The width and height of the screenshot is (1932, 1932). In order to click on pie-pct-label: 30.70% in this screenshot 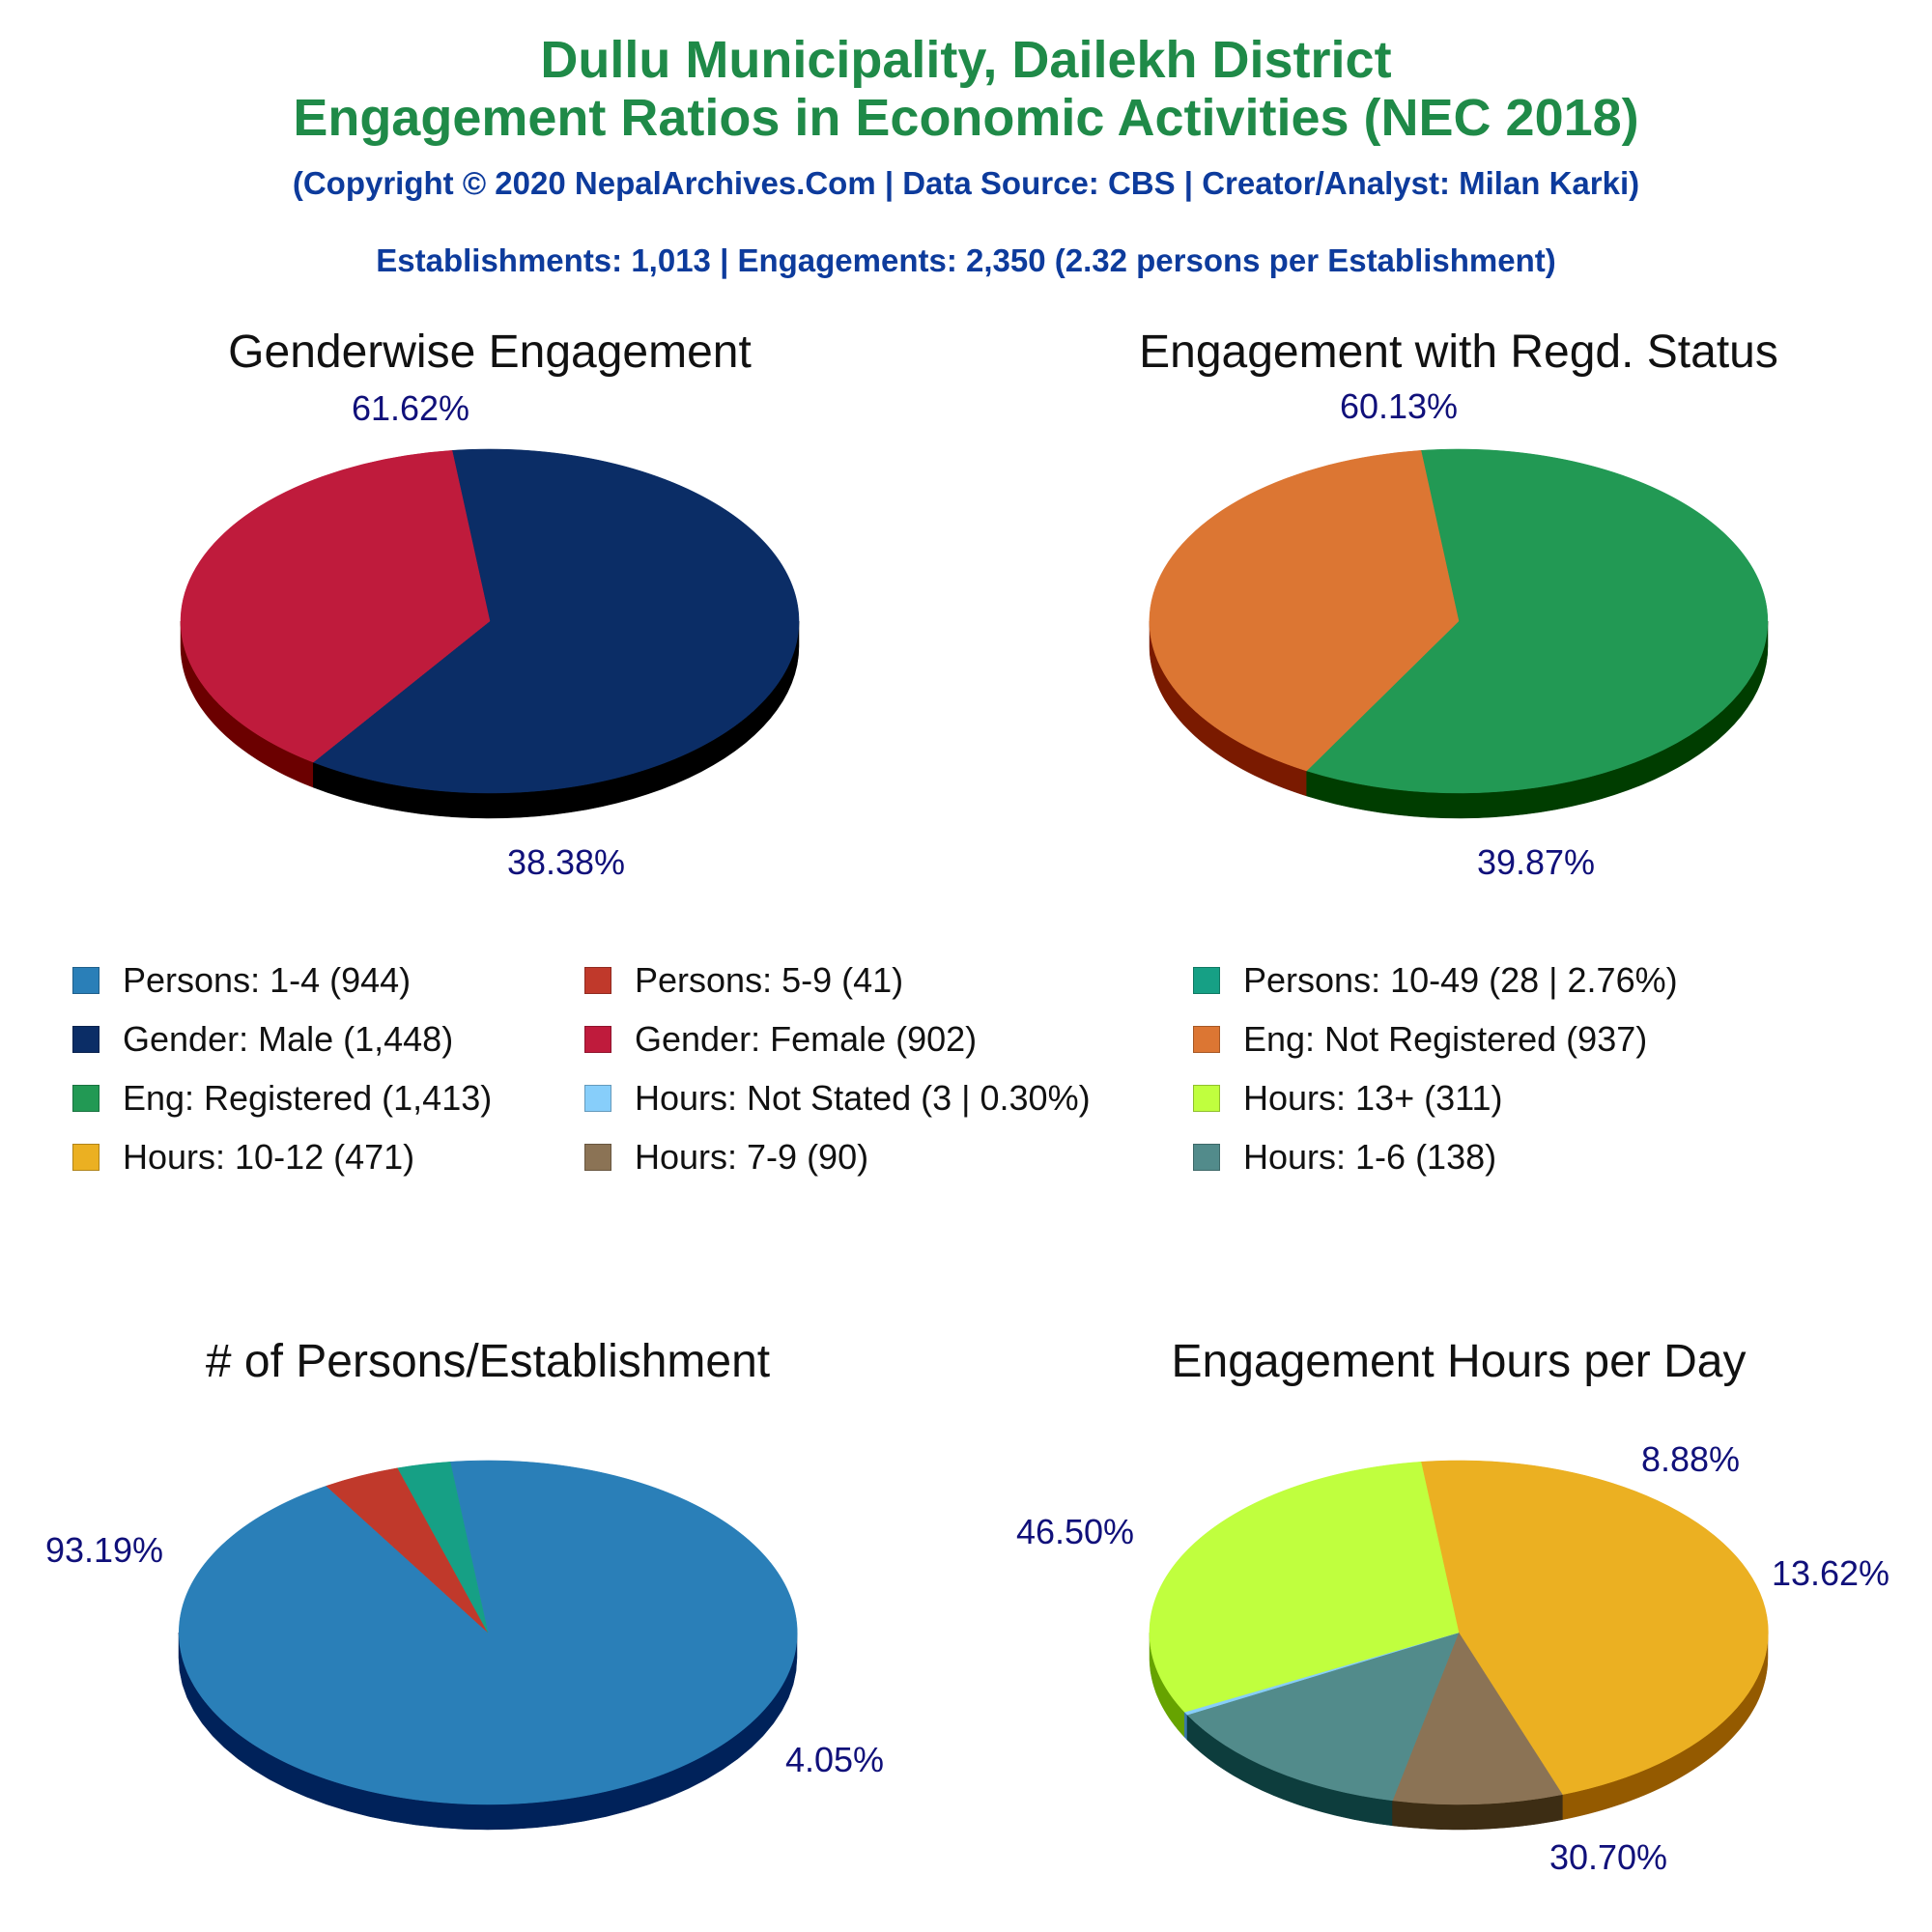, I will do `click(1608, 1857)`.